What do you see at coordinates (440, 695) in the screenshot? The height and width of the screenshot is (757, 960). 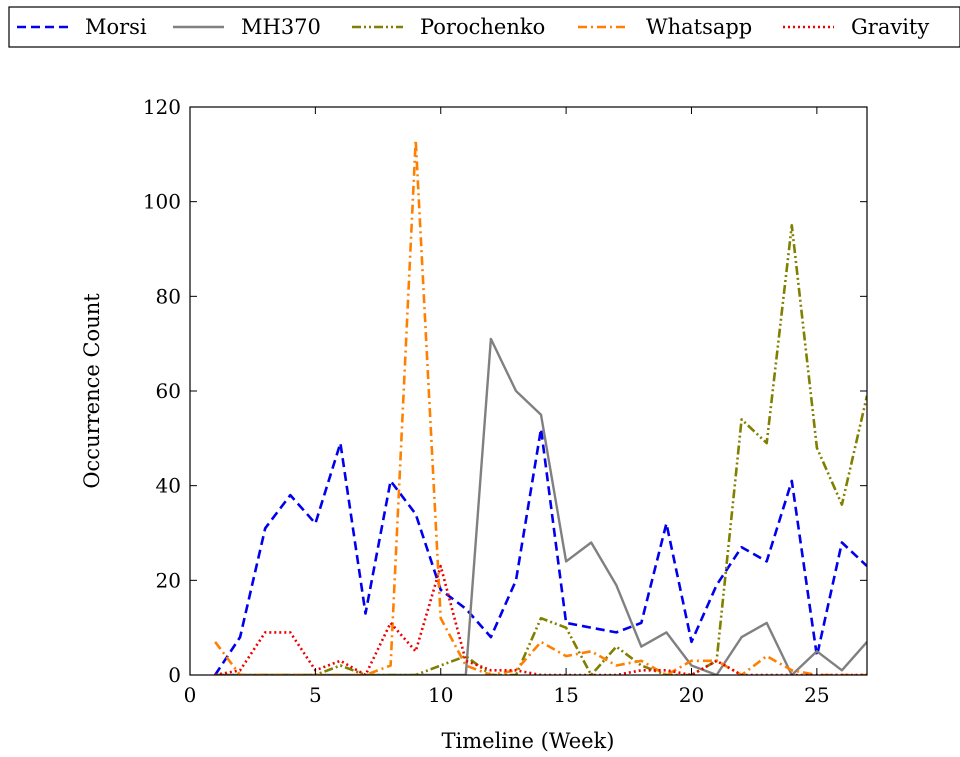 I see `x-tick-label: 10` at bounding box center [440, 695].